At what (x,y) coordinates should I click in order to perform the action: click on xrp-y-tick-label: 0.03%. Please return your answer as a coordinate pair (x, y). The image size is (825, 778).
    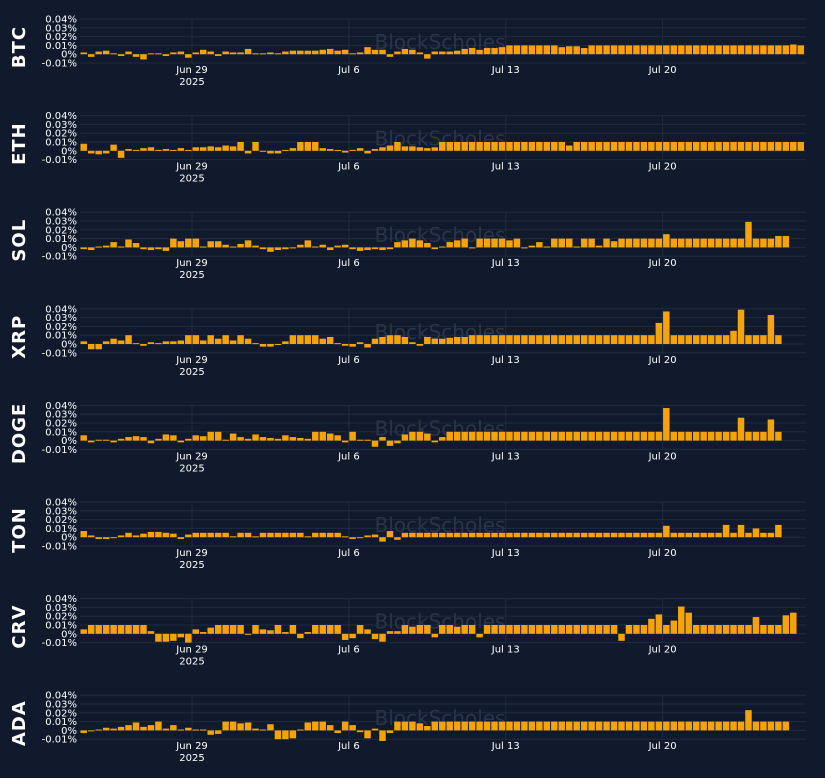
    Looking at the image, I should click on (61, 318).